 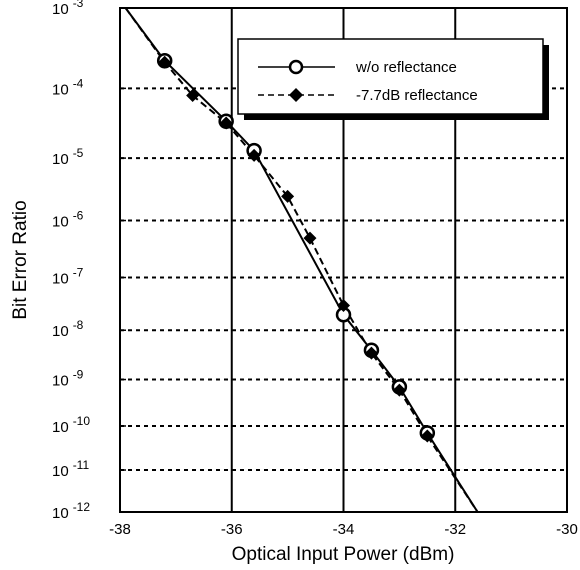 What do you see at coordinates (406, 67) in the screenshot?
I see `legend-label-wo: w/o reflectance` at bounding box center [406, 67].